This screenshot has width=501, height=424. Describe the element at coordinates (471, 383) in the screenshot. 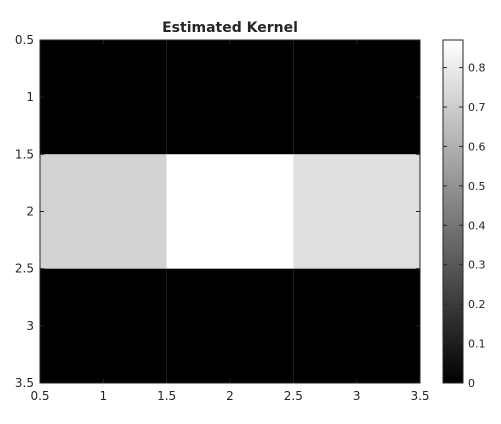

I see `colorbar-tick-label: 0` at that location.